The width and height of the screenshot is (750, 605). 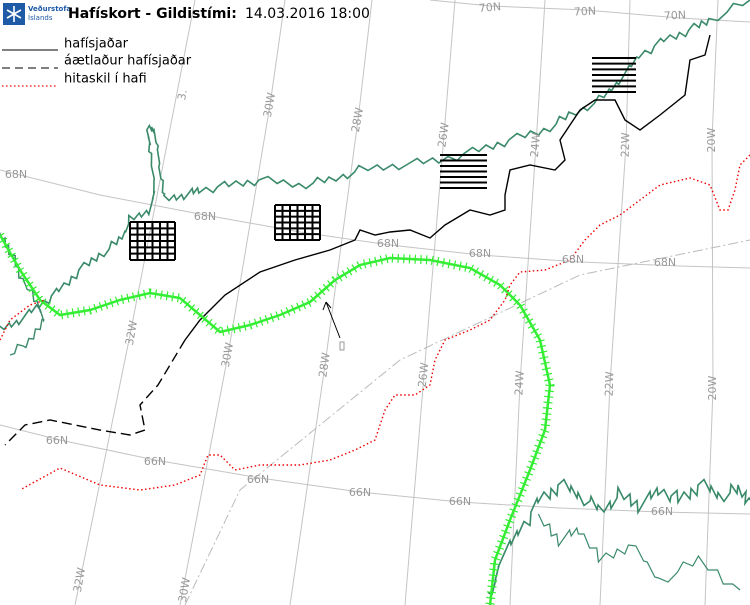 What do you see at coordinates (95, 392) in the screenshot?
I see `ice-edge-estimated` at bounding box center [95, 392].